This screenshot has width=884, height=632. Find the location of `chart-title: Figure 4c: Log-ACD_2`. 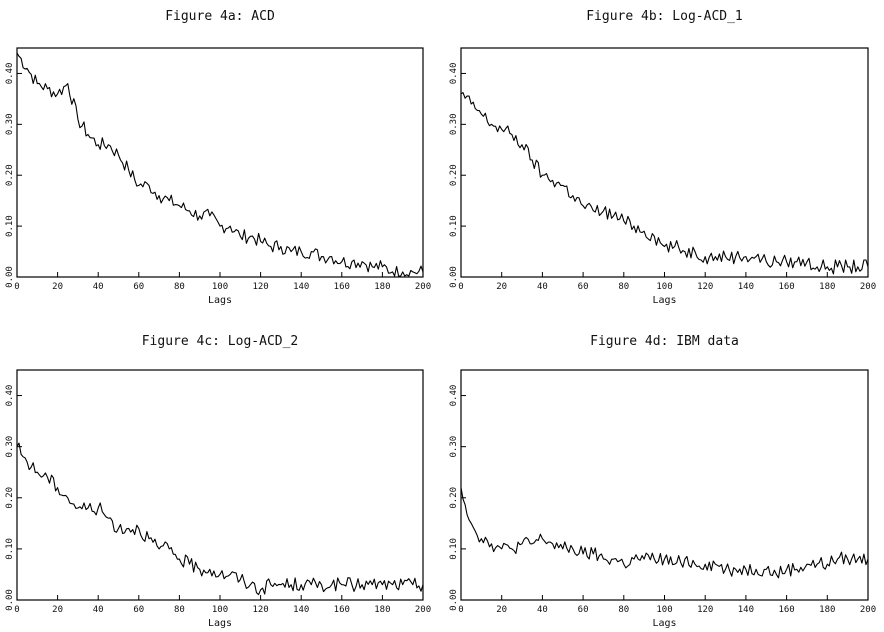

chart-title: Figure 4c: Log-ACD_2 is located at coordinates (220, 341).